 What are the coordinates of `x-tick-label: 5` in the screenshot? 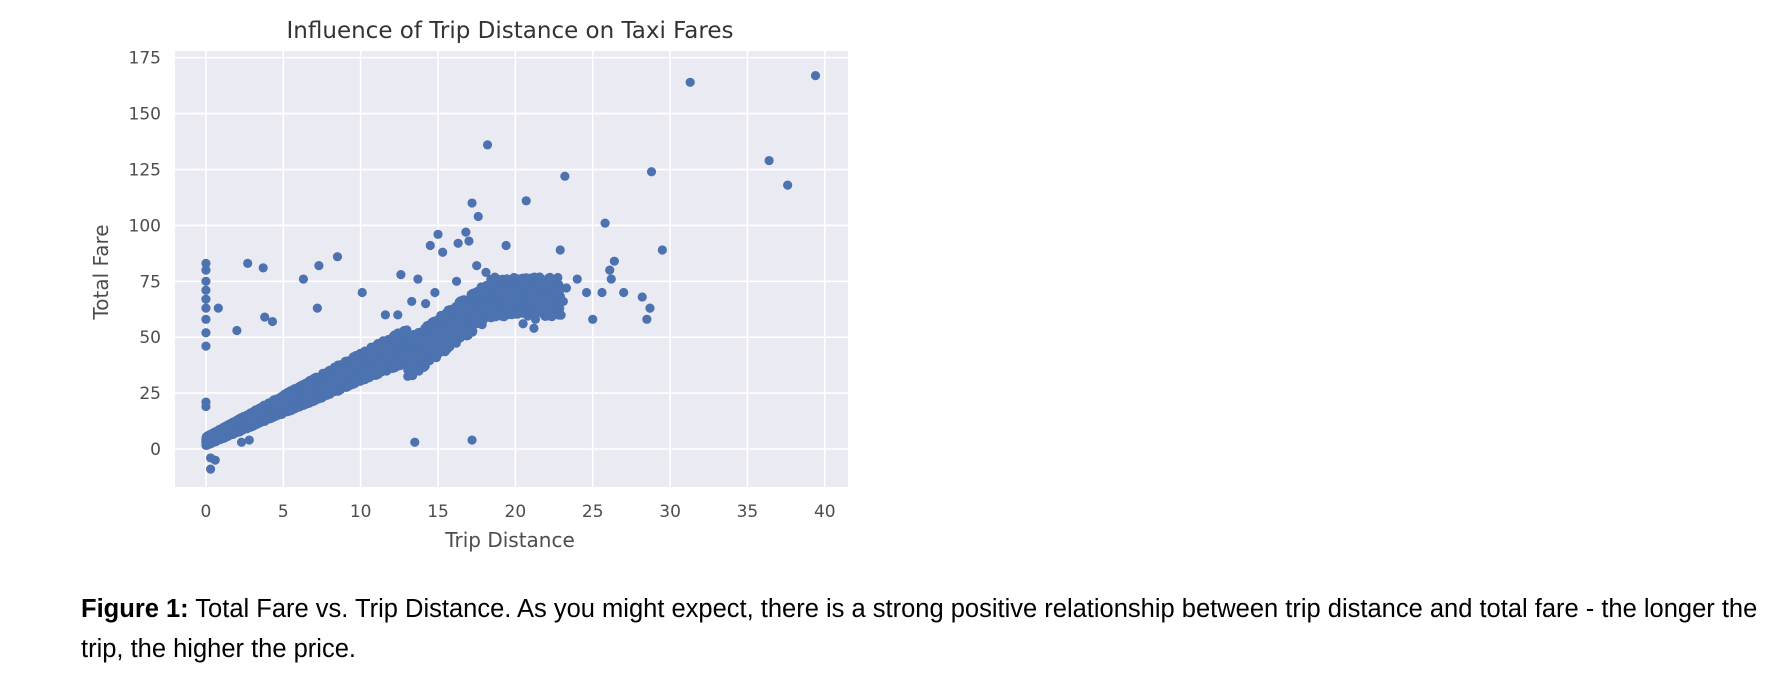 It's located at (283, 512).